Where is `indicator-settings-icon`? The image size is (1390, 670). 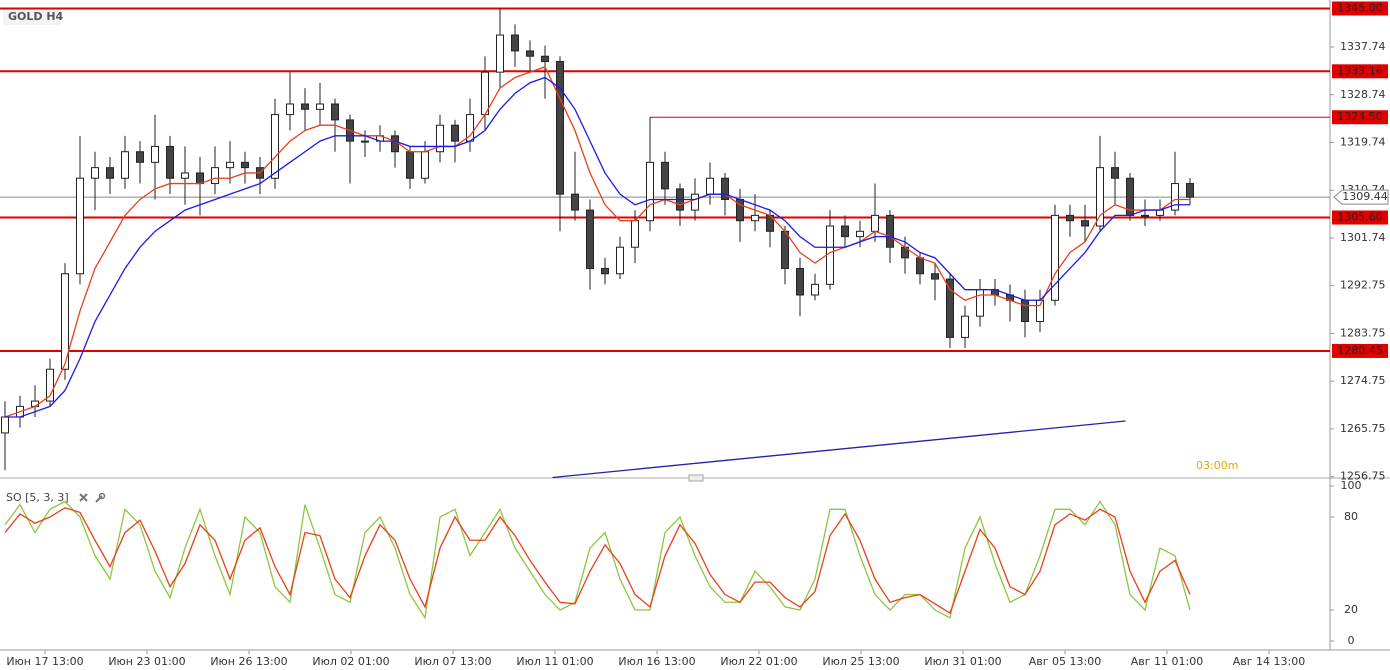
indicator-settings-icon is located at coordinates (100, 497).